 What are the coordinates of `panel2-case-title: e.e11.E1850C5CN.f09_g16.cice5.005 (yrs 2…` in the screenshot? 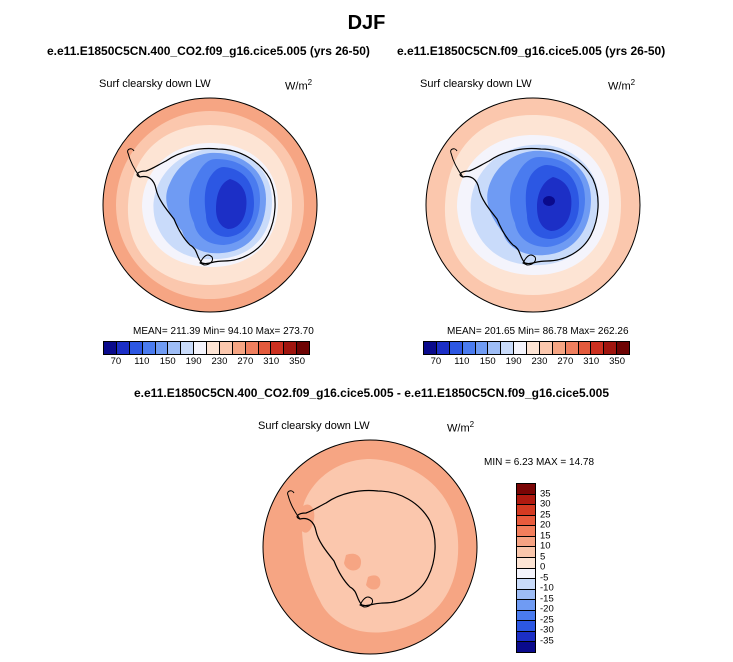 It's located at (531, 51).